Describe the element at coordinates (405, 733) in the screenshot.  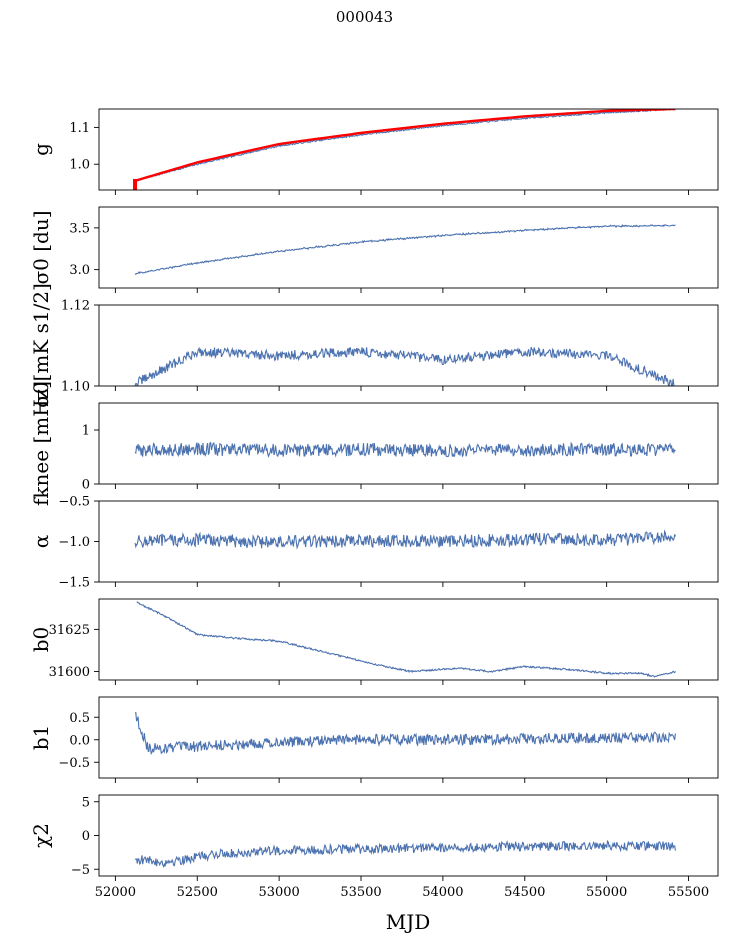
I see `series-b1` at that location.